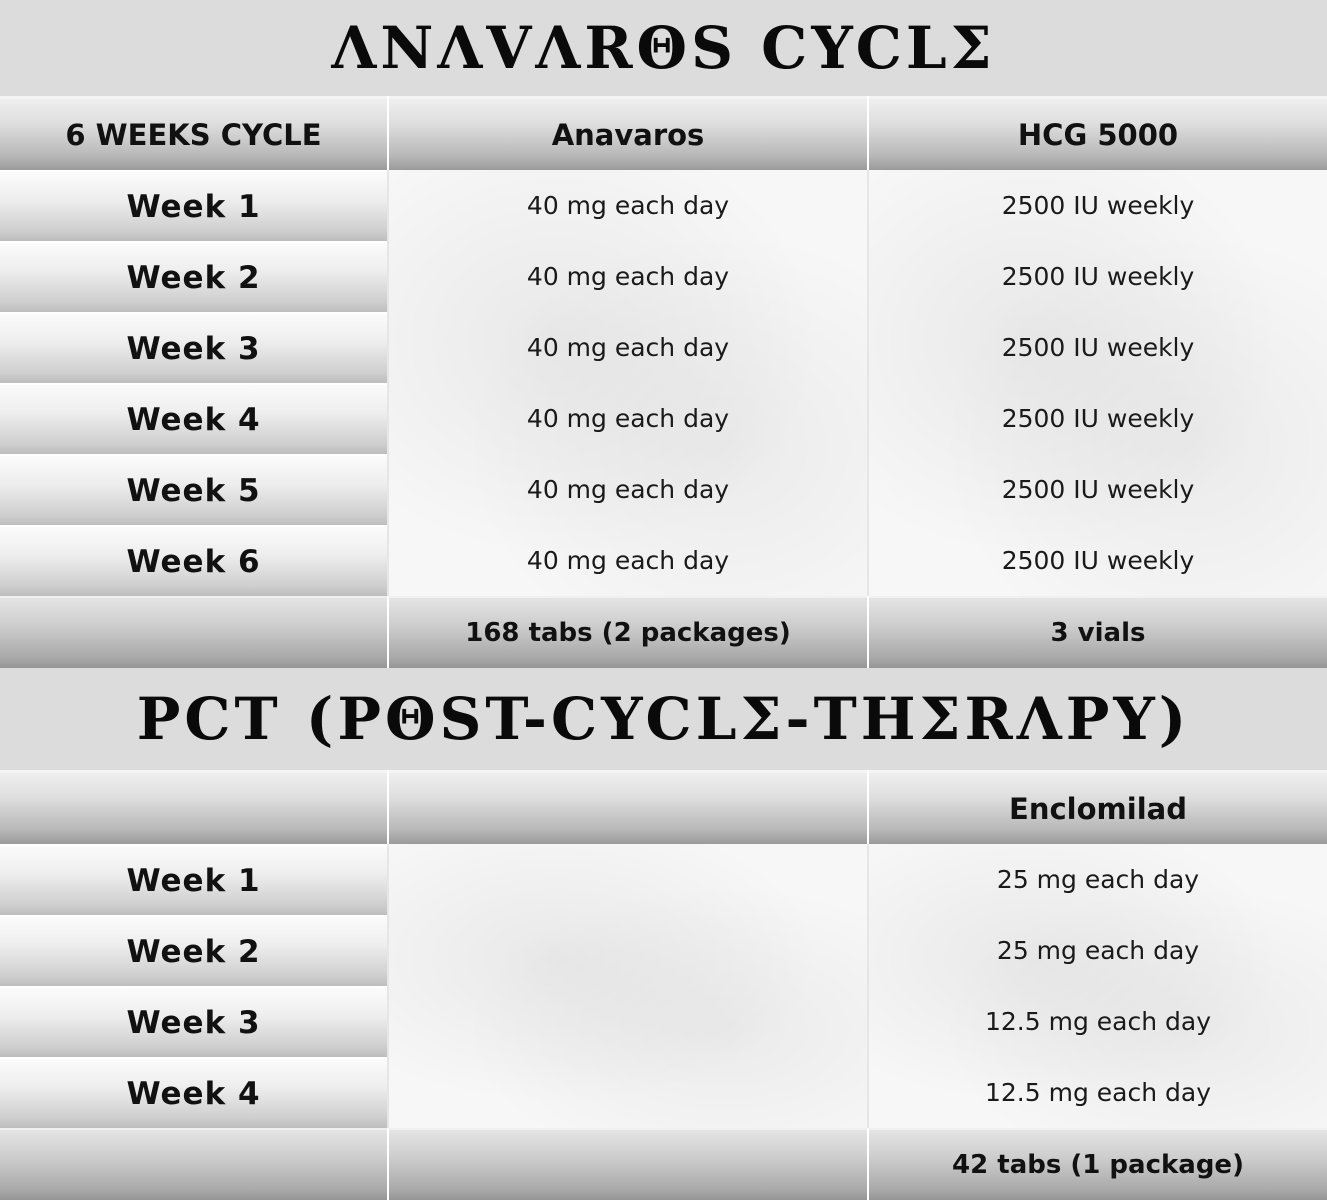  Describe the element at coordinates (628, 383) in the screenshot. I see `cycle-anavaros-column-bg` at that location.